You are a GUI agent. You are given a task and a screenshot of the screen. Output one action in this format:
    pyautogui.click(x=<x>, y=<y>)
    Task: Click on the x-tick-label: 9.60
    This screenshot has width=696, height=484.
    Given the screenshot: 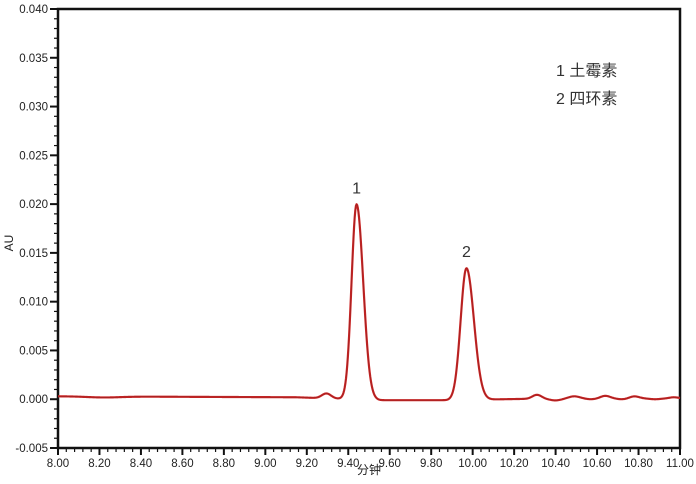 What is the action you would take?
    pyautogui.click(x=390, y=464)
    